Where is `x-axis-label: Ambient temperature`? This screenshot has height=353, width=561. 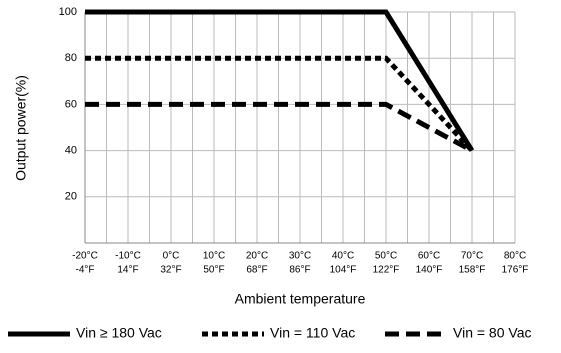 x-axis-label: Ambient temperature is located at coordinates (300, 299).